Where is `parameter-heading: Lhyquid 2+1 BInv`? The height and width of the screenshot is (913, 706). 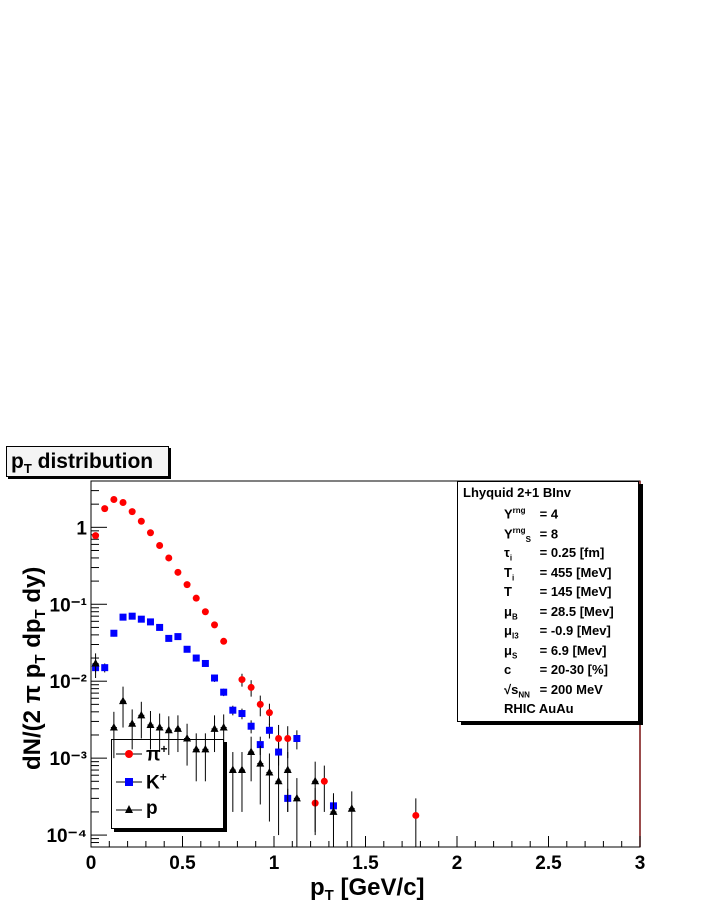
parameter-heading: Lhyquid 2+1 BInv is located at coordinates (517, 492).